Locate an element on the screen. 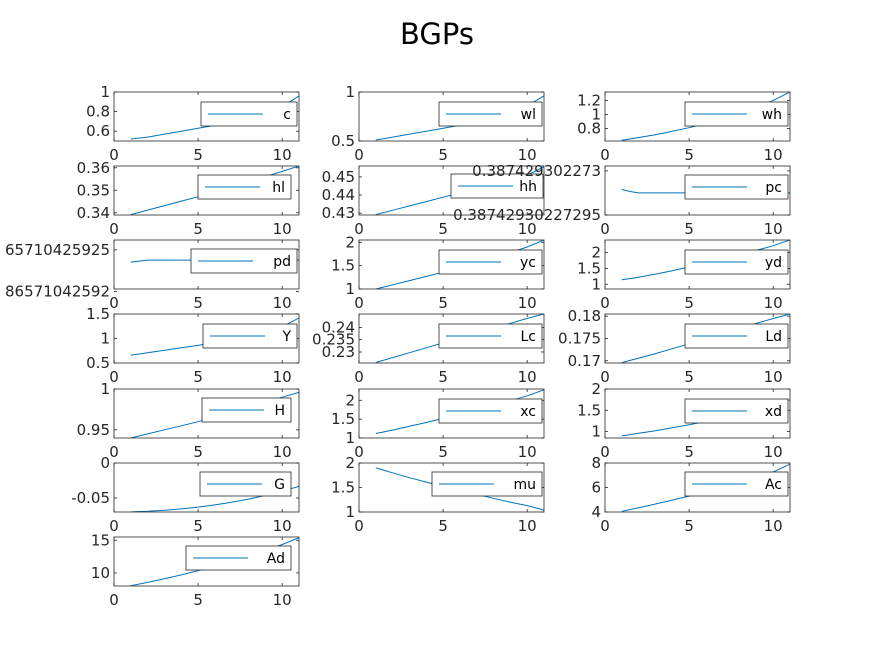  y-tick-label: 10 is located at coordinates (100, 573).